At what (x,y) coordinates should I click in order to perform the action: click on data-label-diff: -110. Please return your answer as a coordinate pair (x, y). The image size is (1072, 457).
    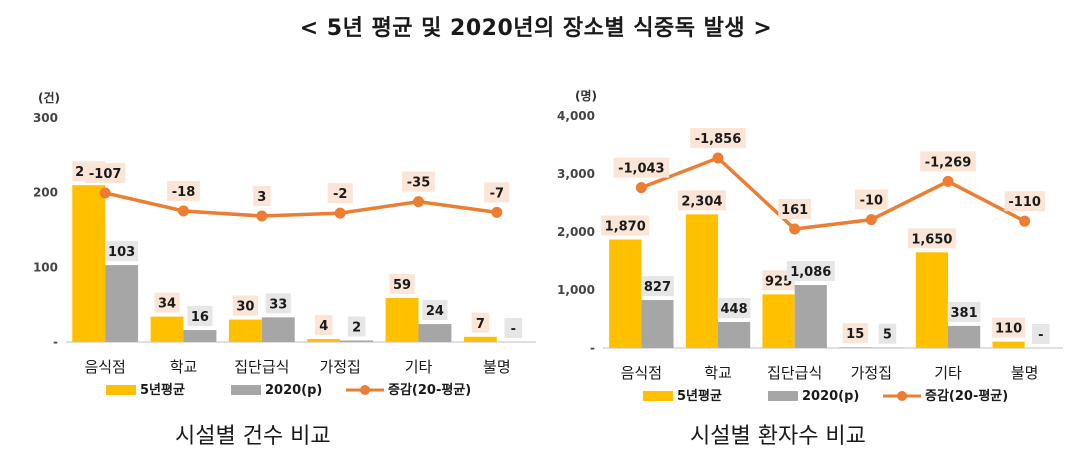
    Looking at the image, I should click on (1024, 202).